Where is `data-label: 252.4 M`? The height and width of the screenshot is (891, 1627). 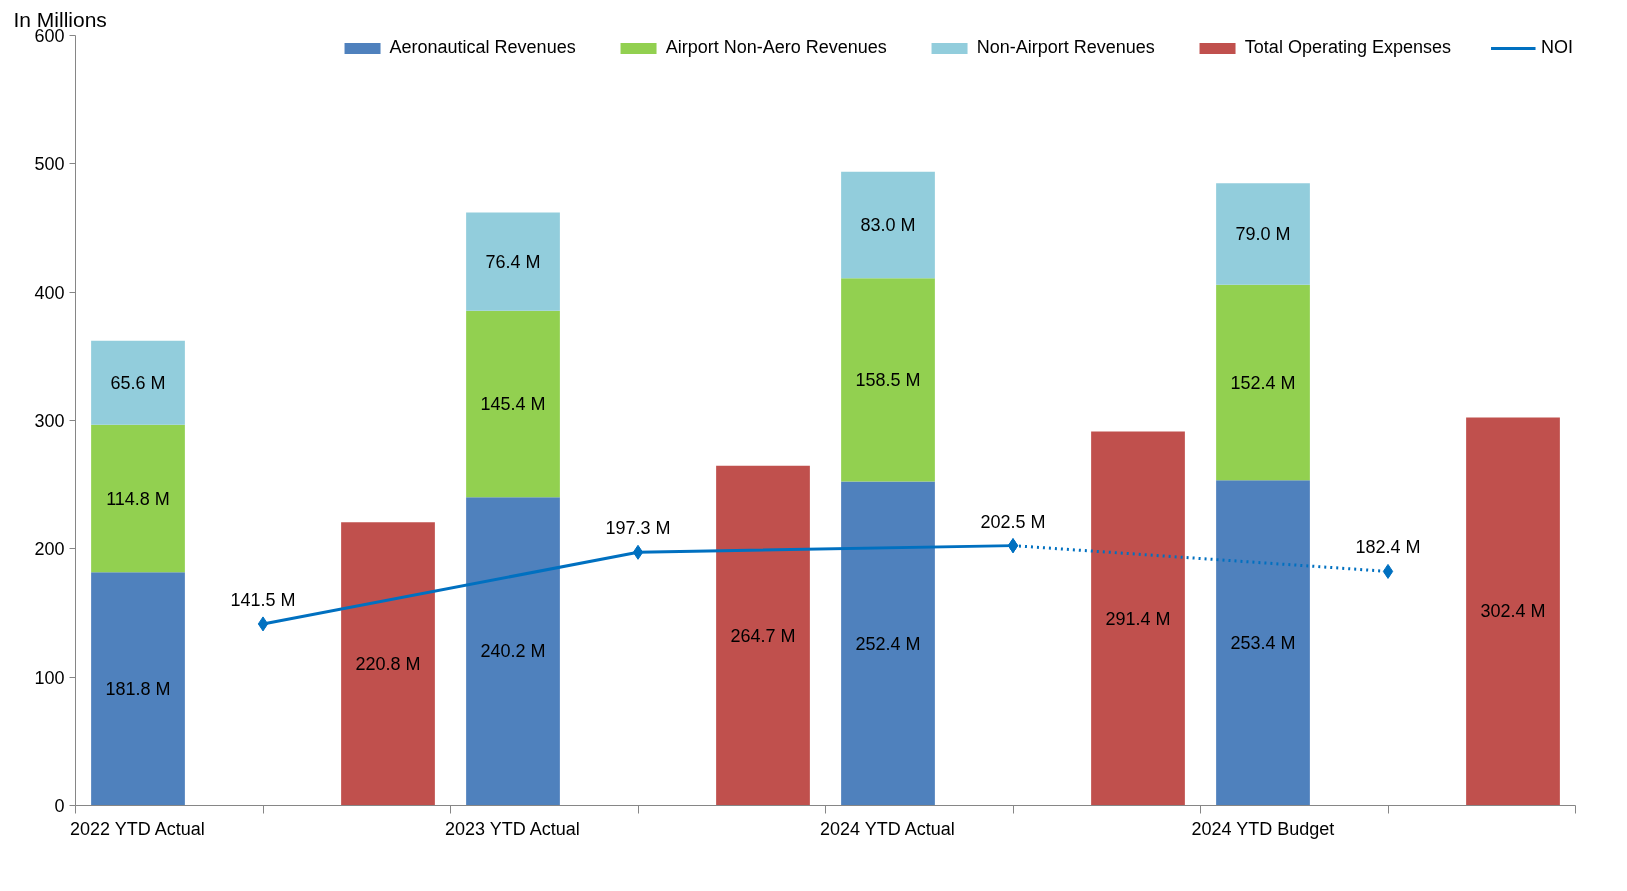
data-label: 252.4 M is located at coordinates (888, 643).